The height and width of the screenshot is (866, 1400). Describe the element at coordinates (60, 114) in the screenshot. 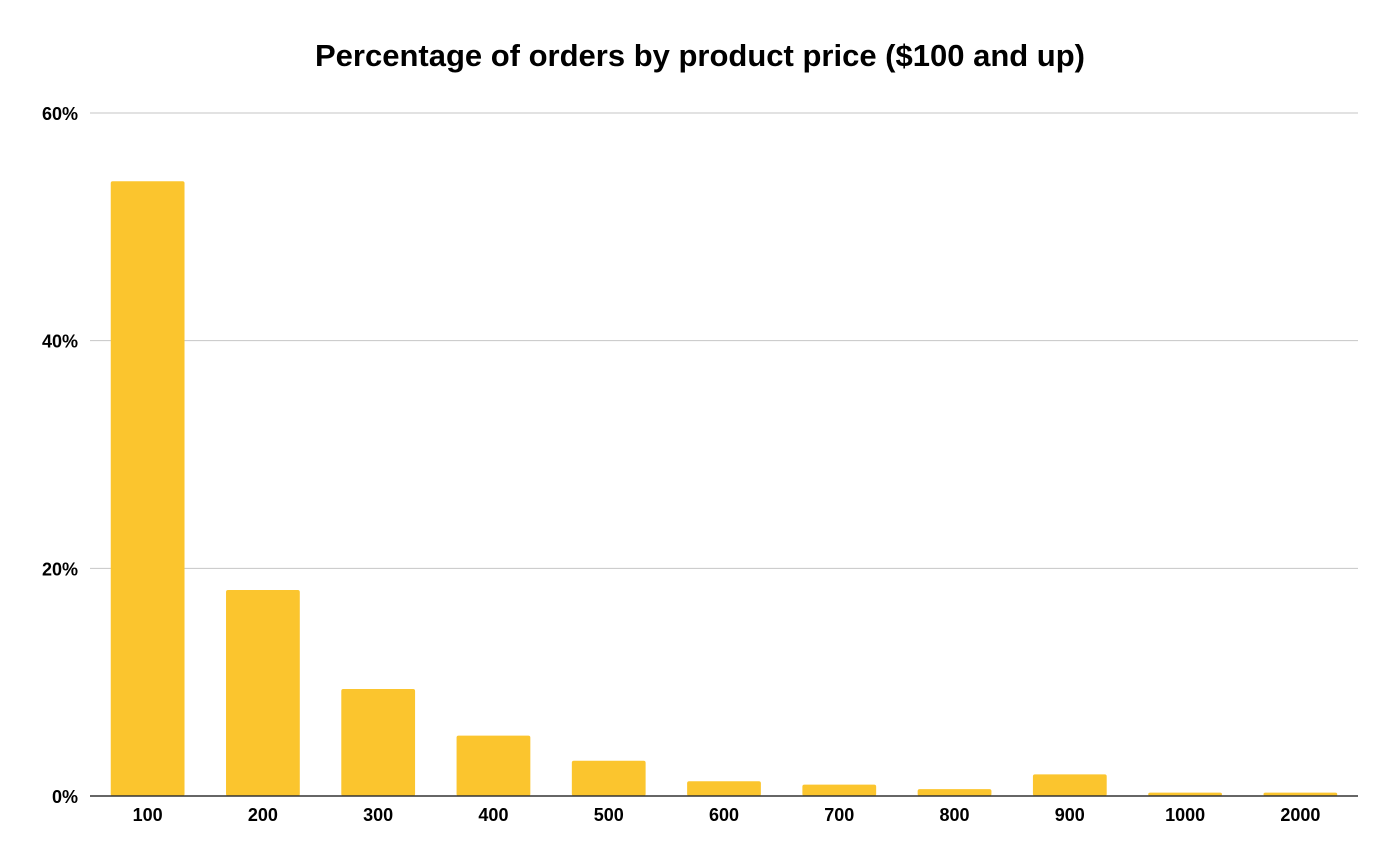

I see `y-tick-label: 60%` at that location.